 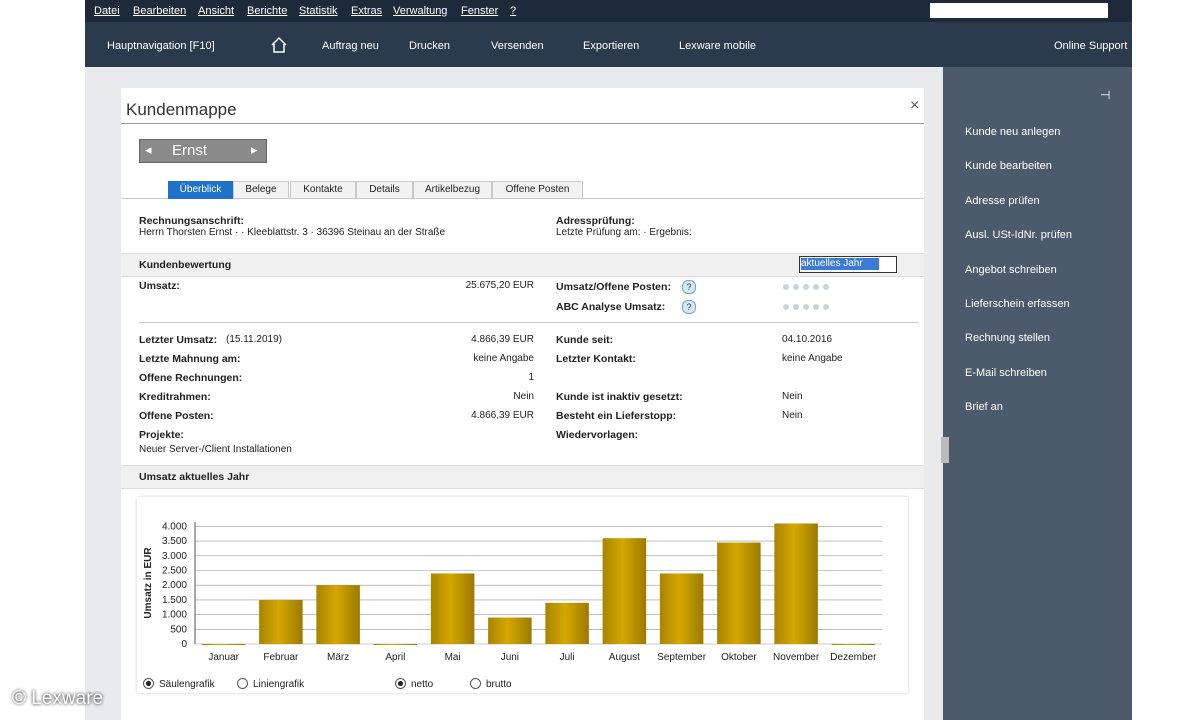 What do you see at coordinates (984, 407) in the screenshot?
I see `sidebar-action: Brief an` at bounding box center [984, 407].